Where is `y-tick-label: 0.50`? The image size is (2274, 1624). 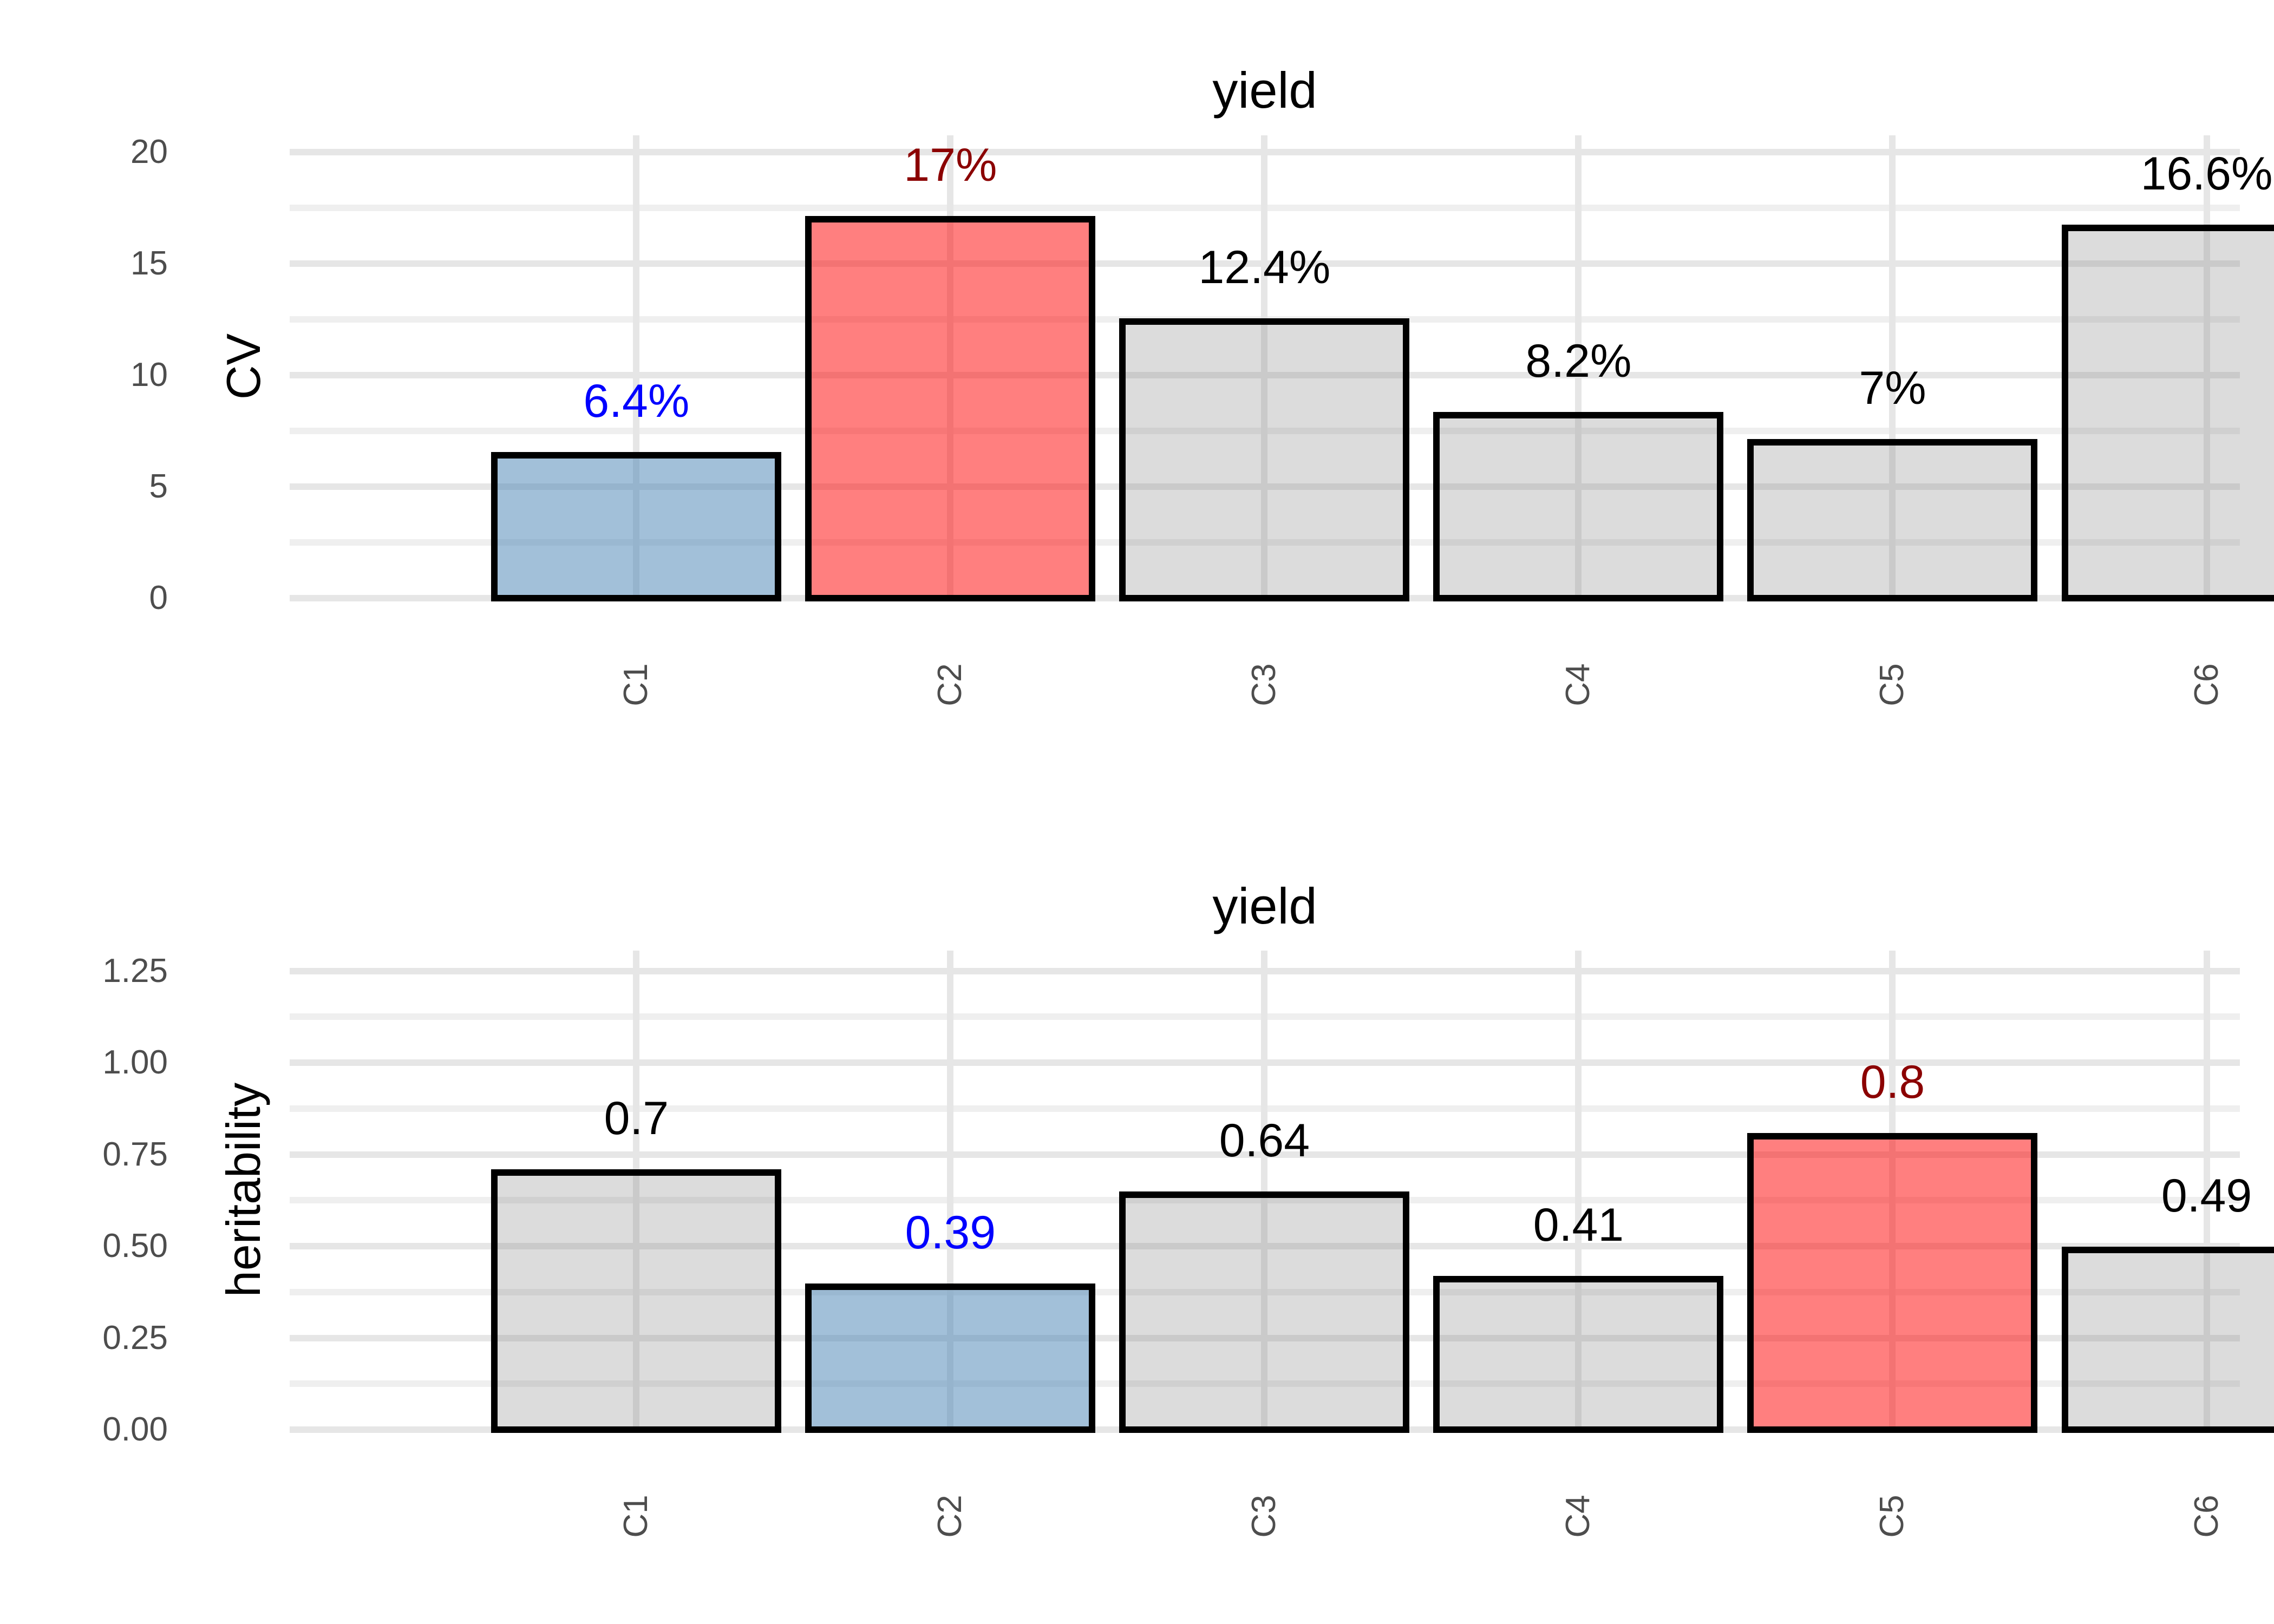
y-tick-label: 0.50 is located at coordinates (135, 1246).